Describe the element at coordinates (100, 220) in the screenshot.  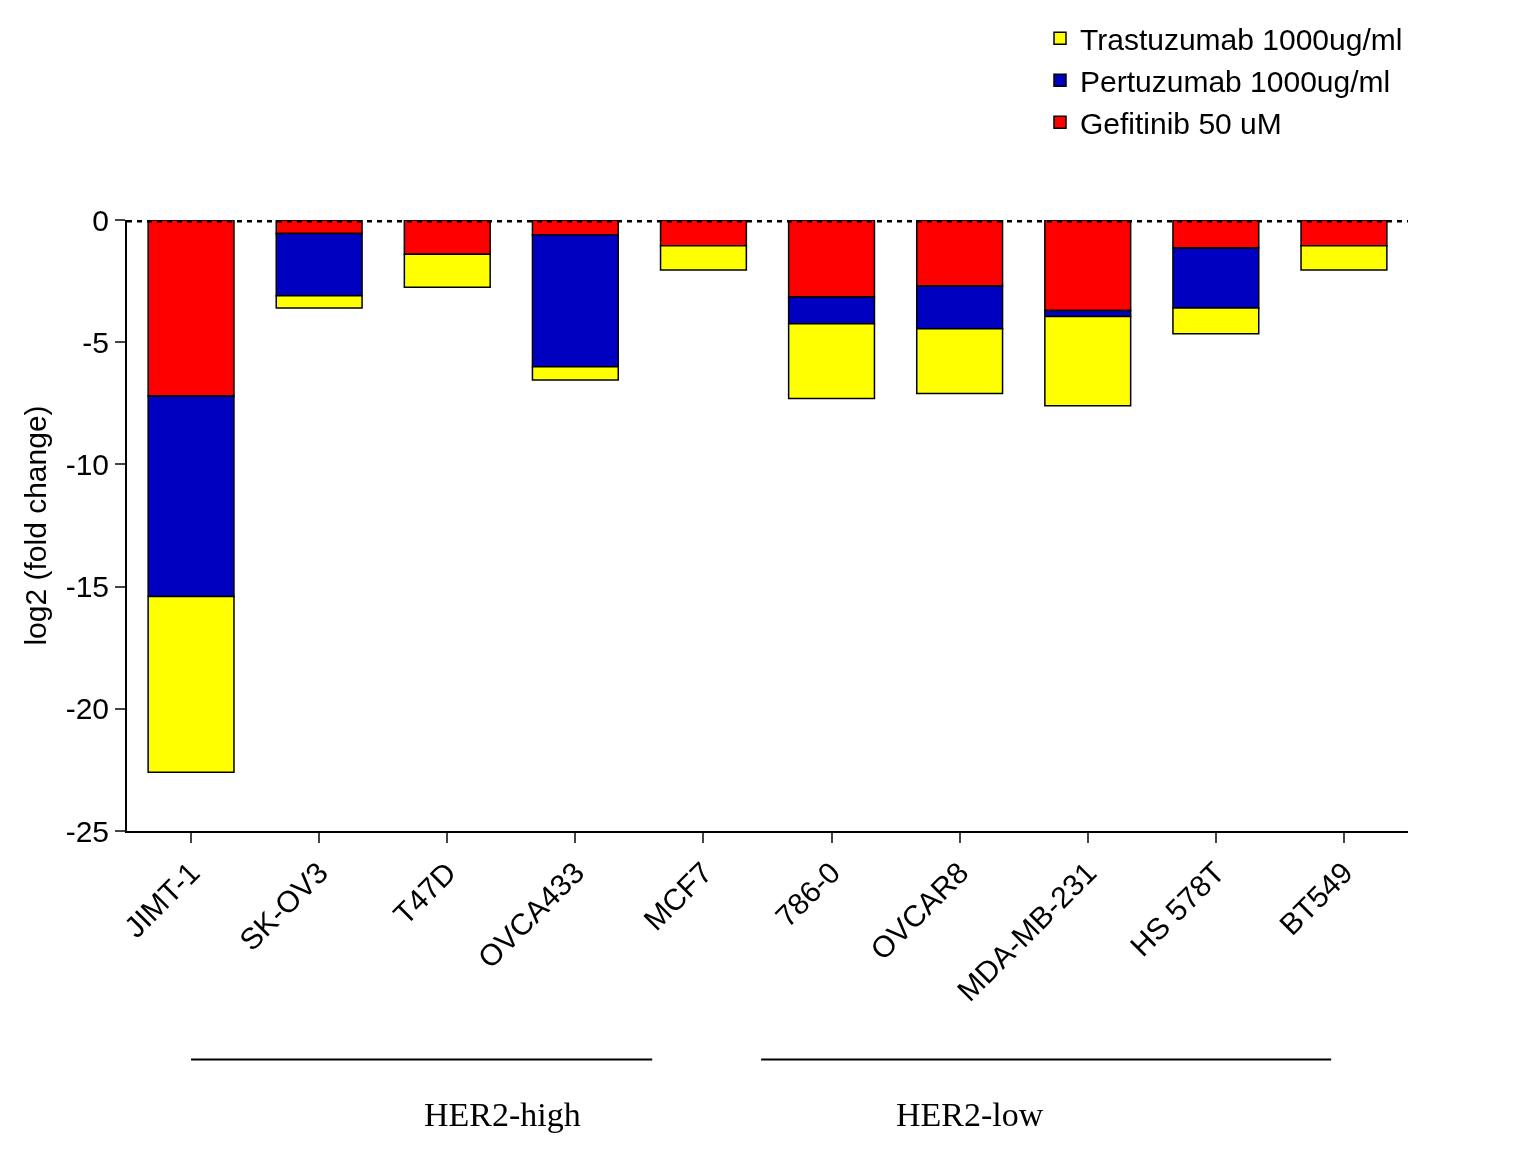
I see `y-tick-label: 0` at that location.